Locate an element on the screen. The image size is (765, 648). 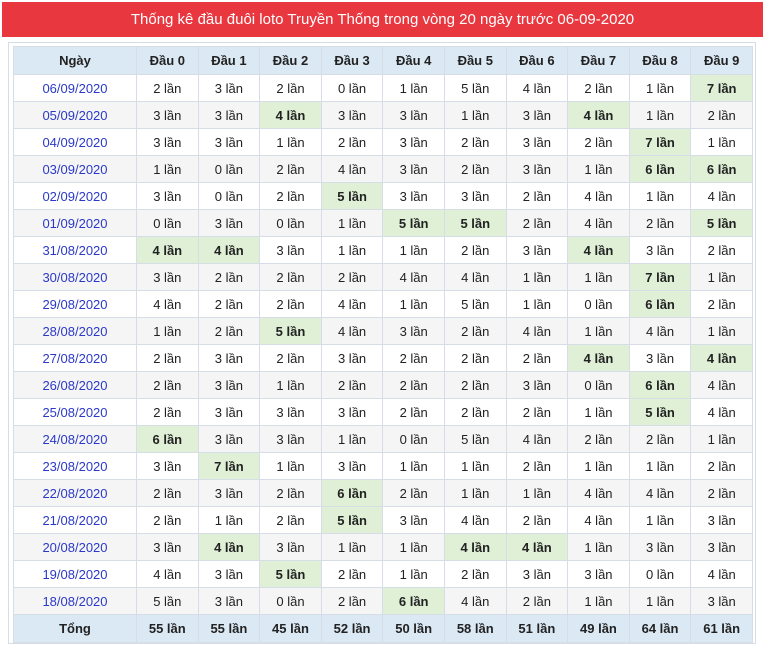
total-cell: 64 lần is located at coordinates (660, 628).